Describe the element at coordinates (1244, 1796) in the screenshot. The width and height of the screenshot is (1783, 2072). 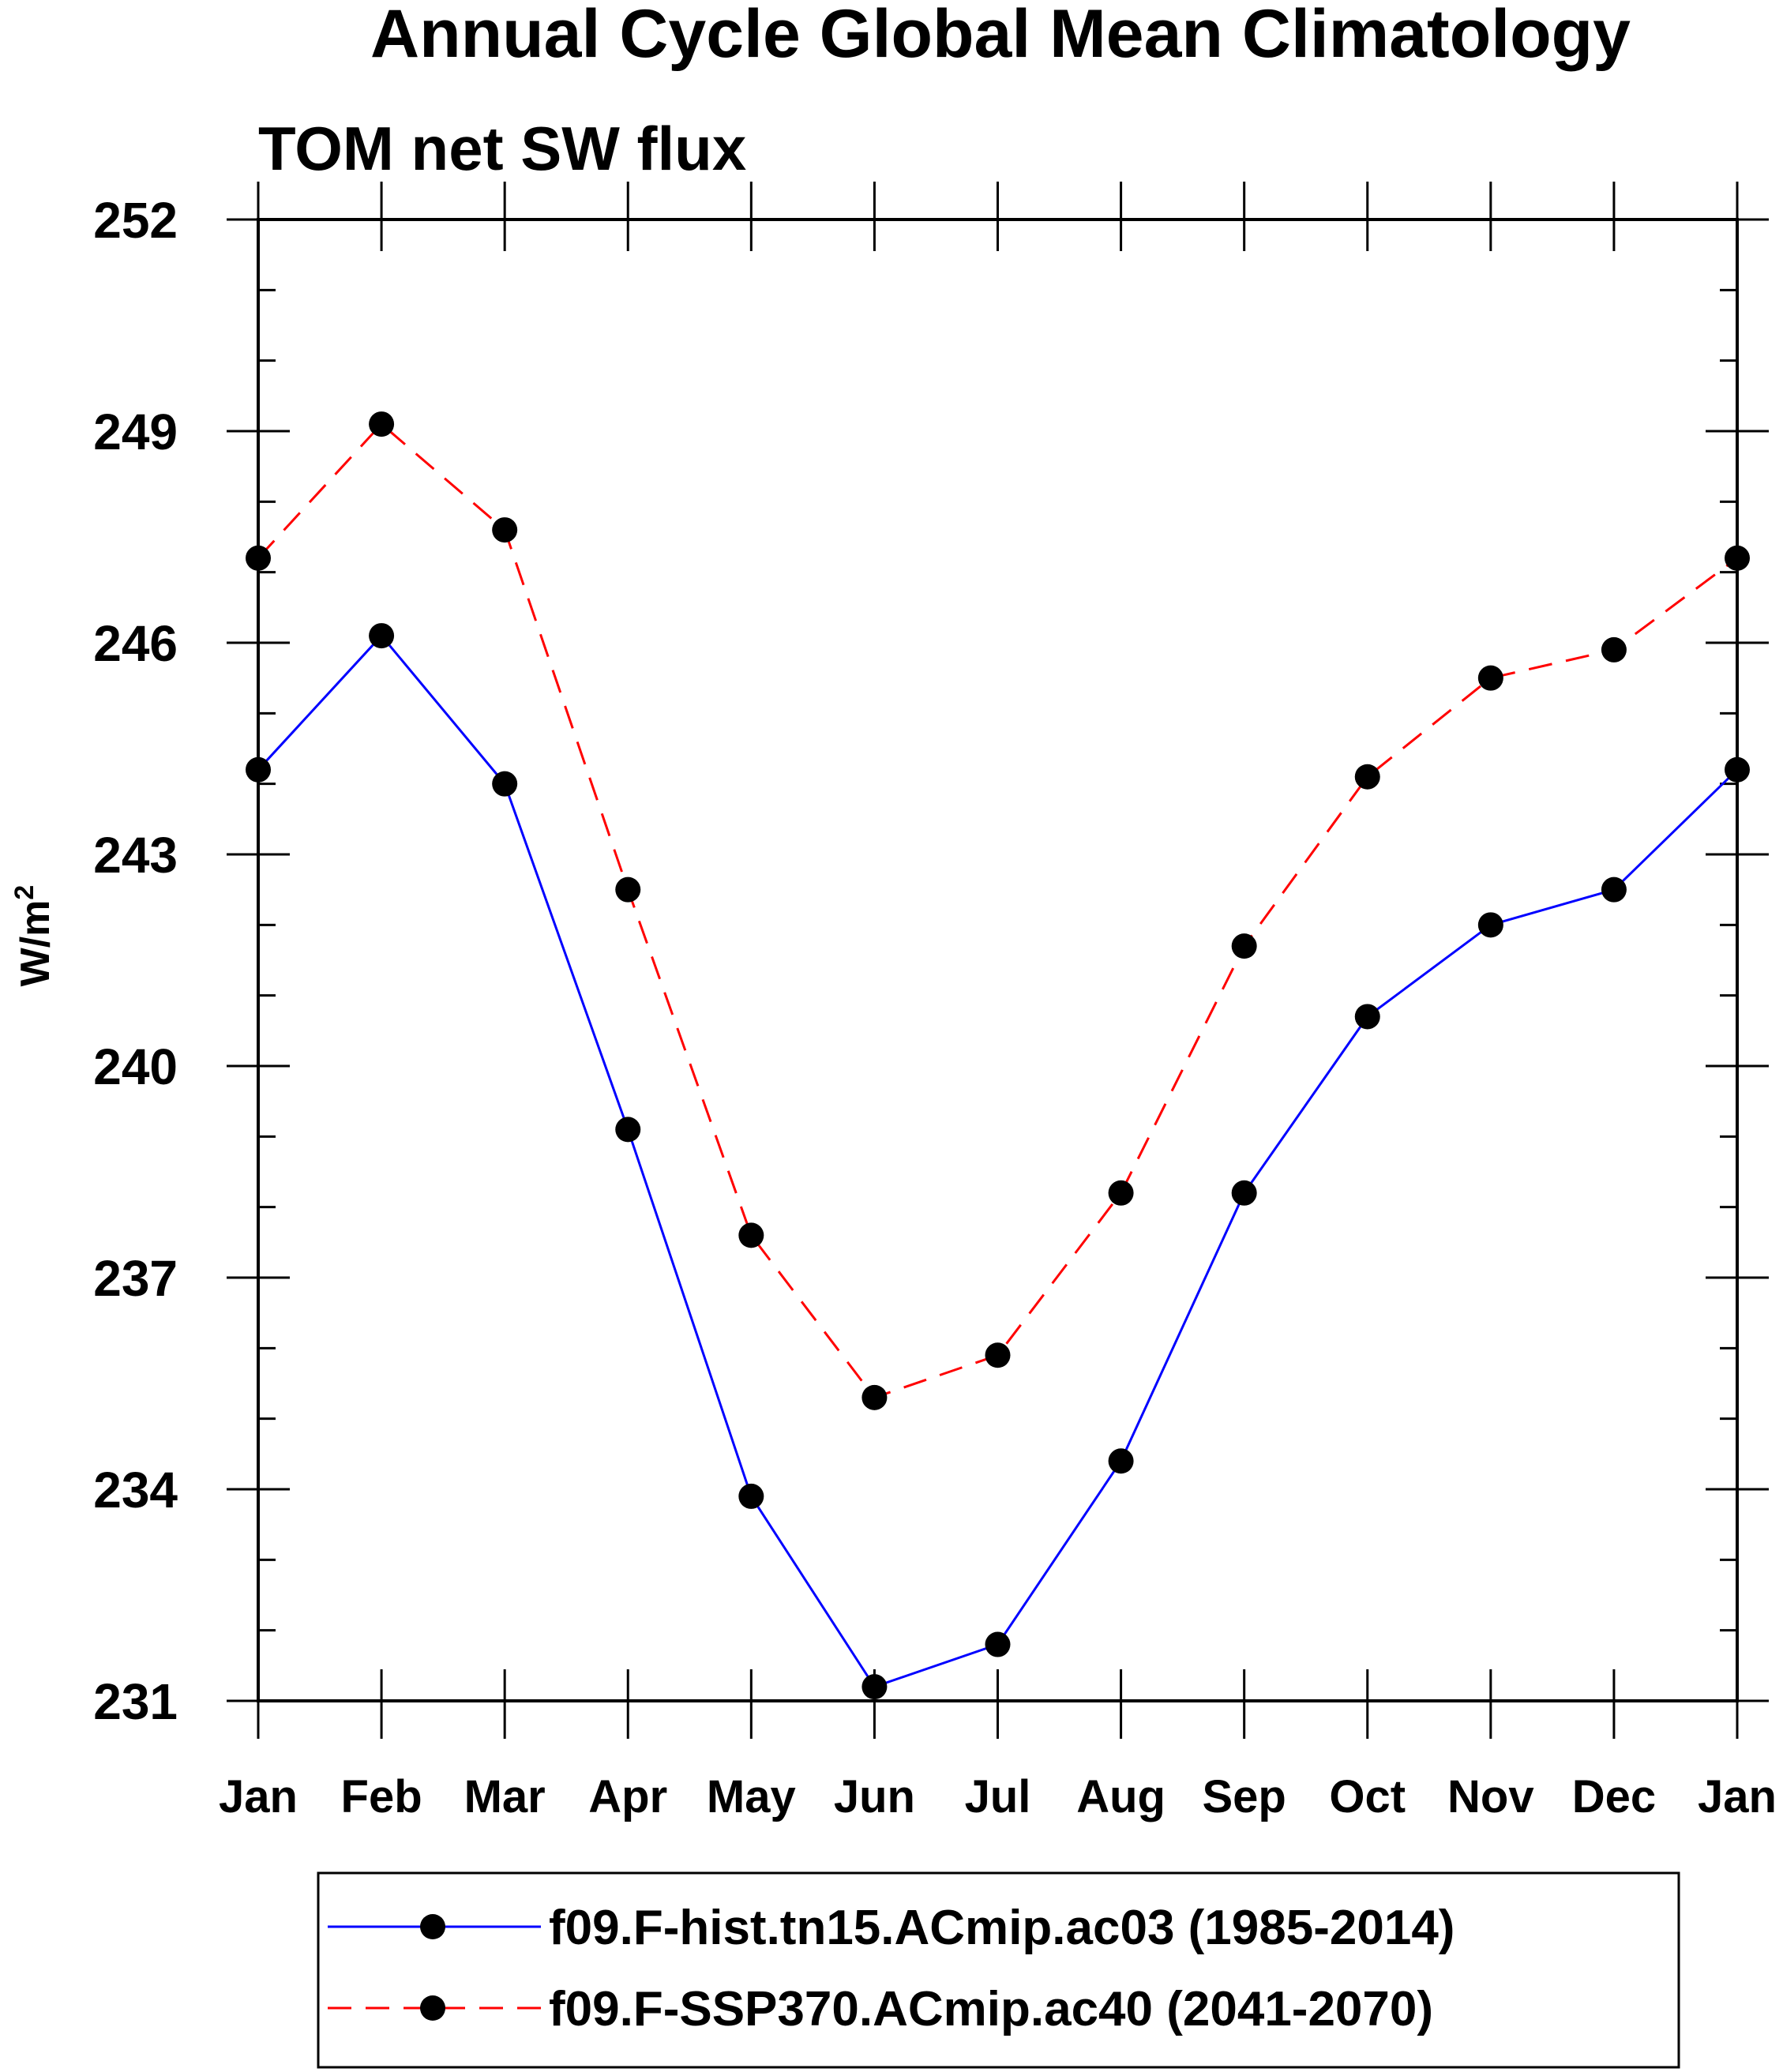
I see `x-tick-label: Sep` at that location.